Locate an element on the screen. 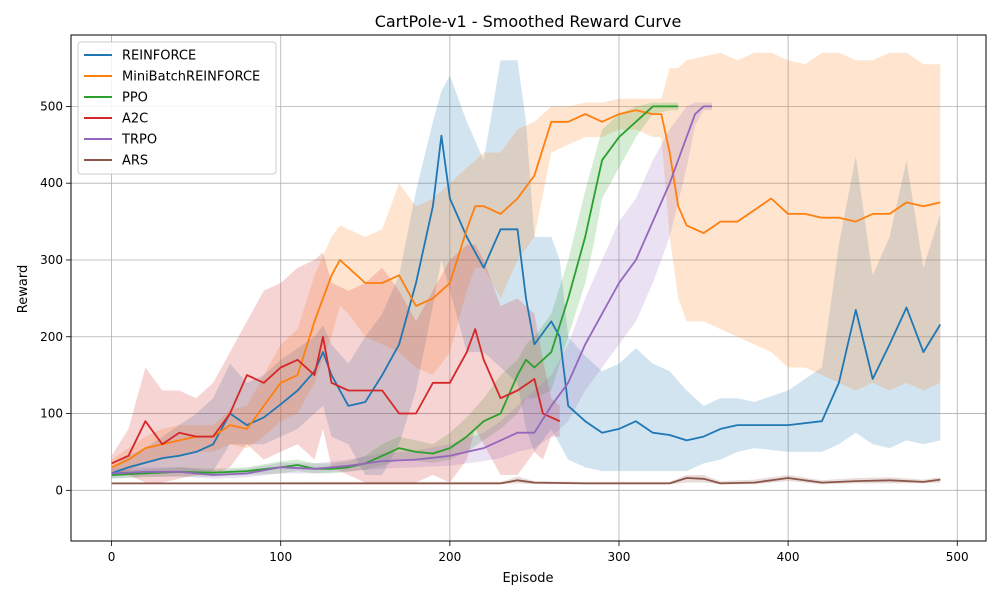 Image resolution: width=1000 pixels, height=600 pixels. line-a2c is located at coordinates (336, 396).